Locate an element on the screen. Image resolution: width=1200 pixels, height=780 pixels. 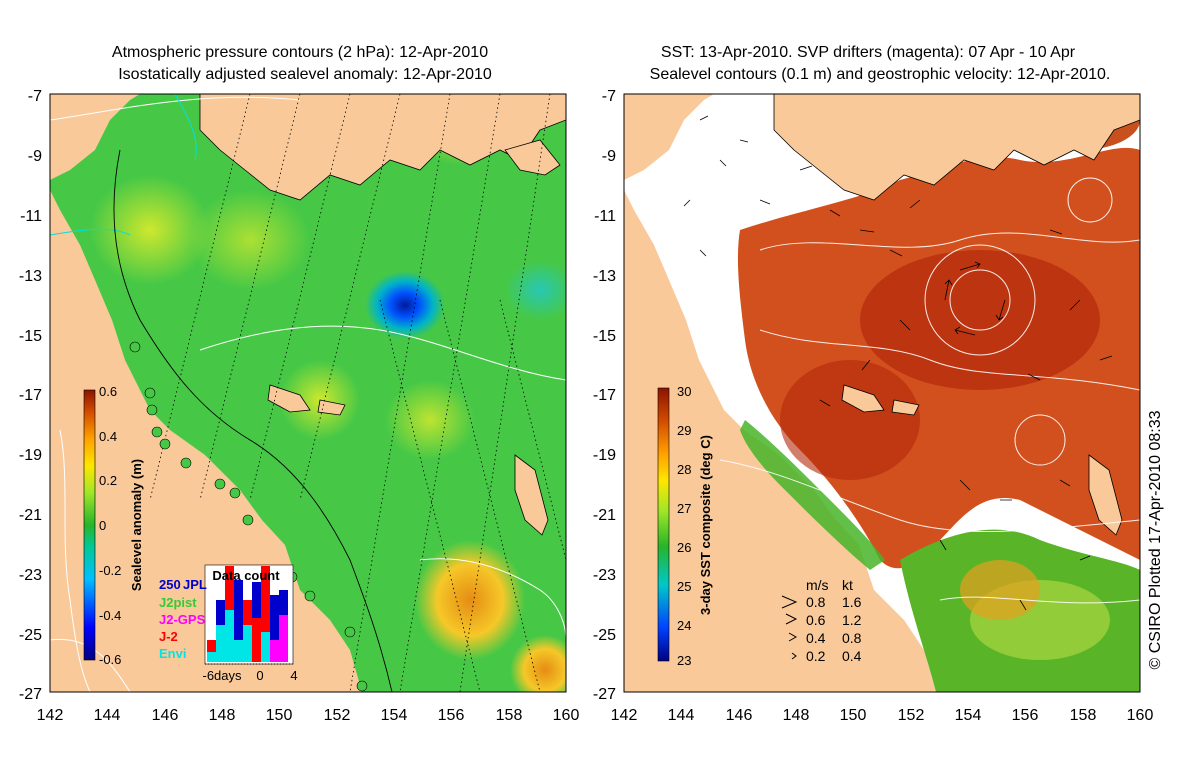
legend-label-250: 250 is located at coordinates (170, 584).